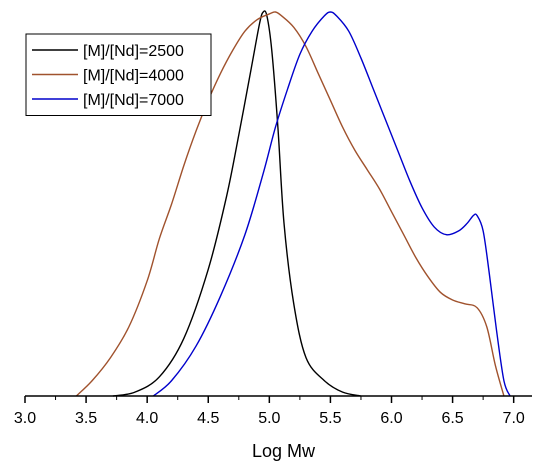 The width and height of the screenshot is (550, 469). Describe the element at coordinates (269, 418) in the screenshot. I see `x-tick-label: 5.0` at that location.